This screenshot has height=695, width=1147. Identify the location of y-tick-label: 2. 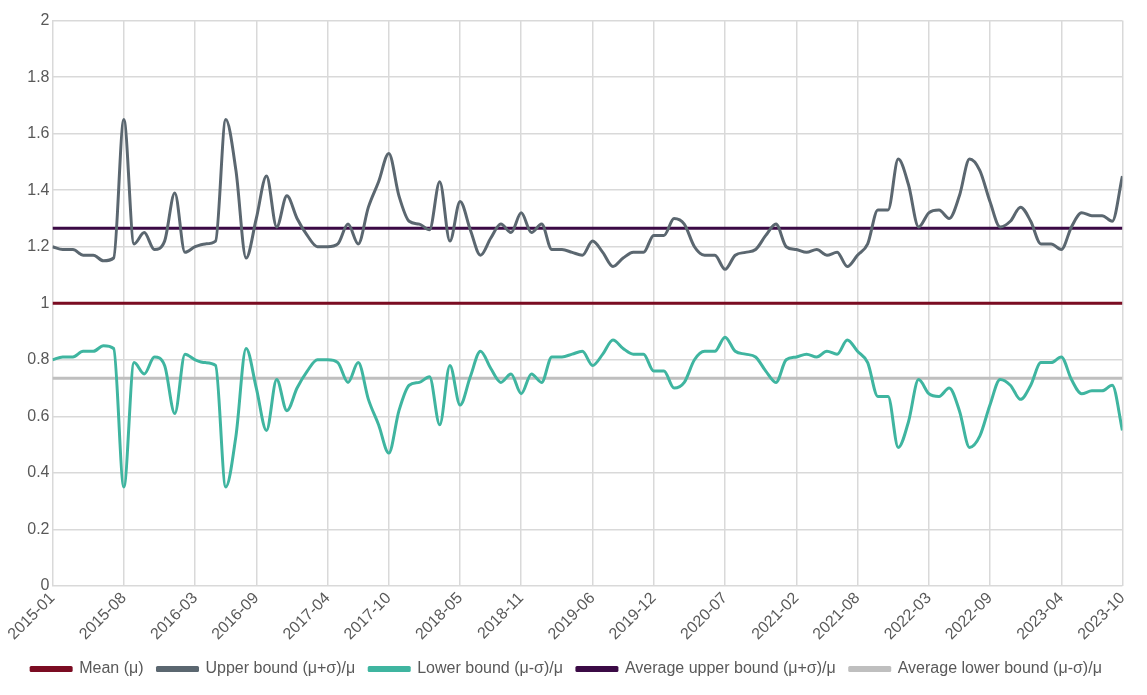
(45, 20).